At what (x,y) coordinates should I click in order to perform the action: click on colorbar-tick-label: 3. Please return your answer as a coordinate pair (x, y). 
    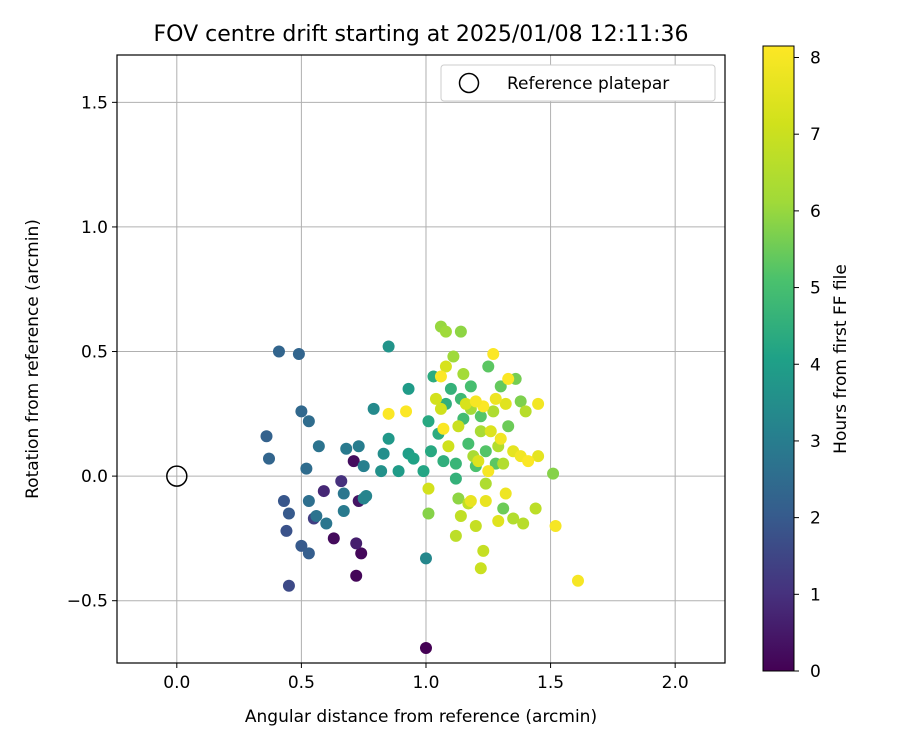
    Looking at the image, I should click on (815, 442).